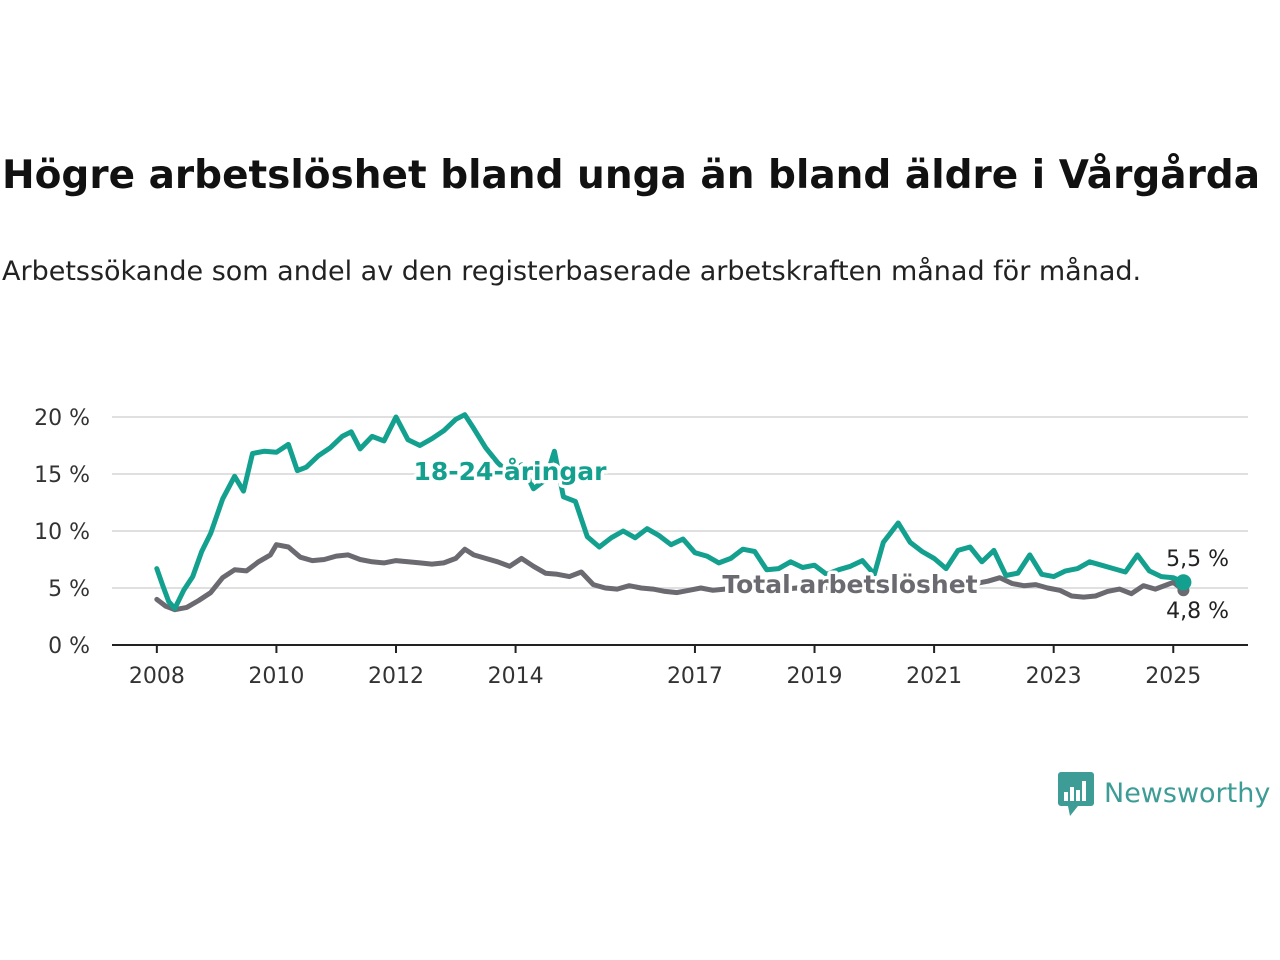 The image size is (1280, 960). I want to click on brand-logo: Newsworthy, so click(1164, 794).